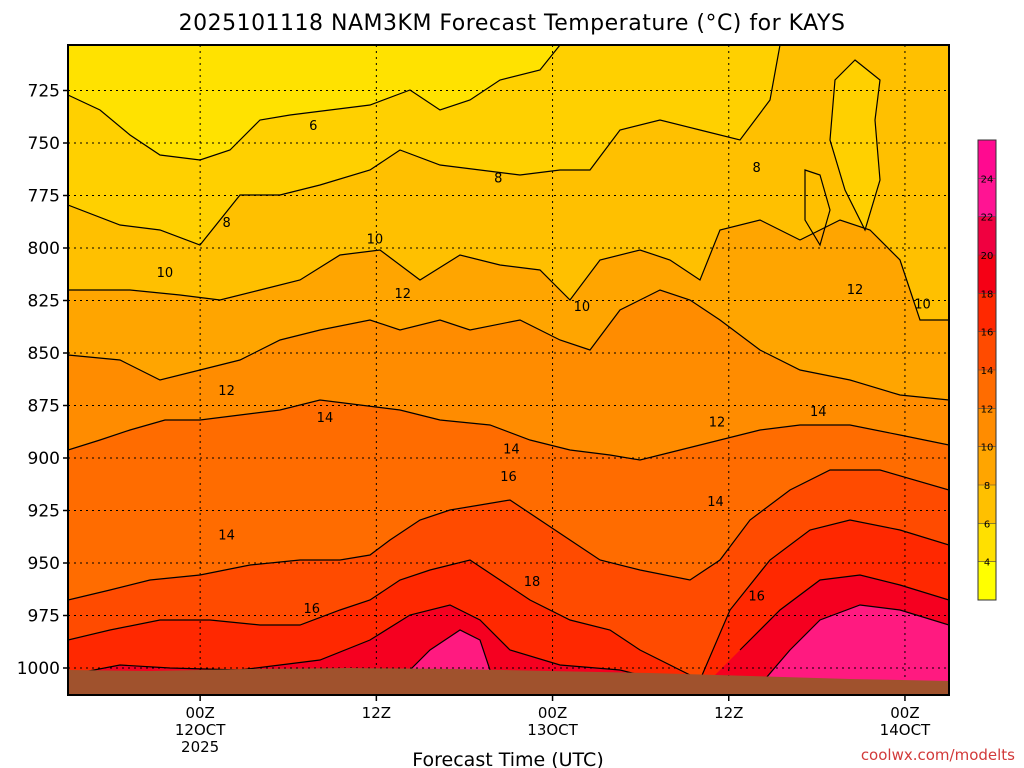 The width and height of the screenshot is (1024, 768). Describe the element at coordinates (38, 669) in the screenshot. I see `y-tick-label: 1000` at that location.